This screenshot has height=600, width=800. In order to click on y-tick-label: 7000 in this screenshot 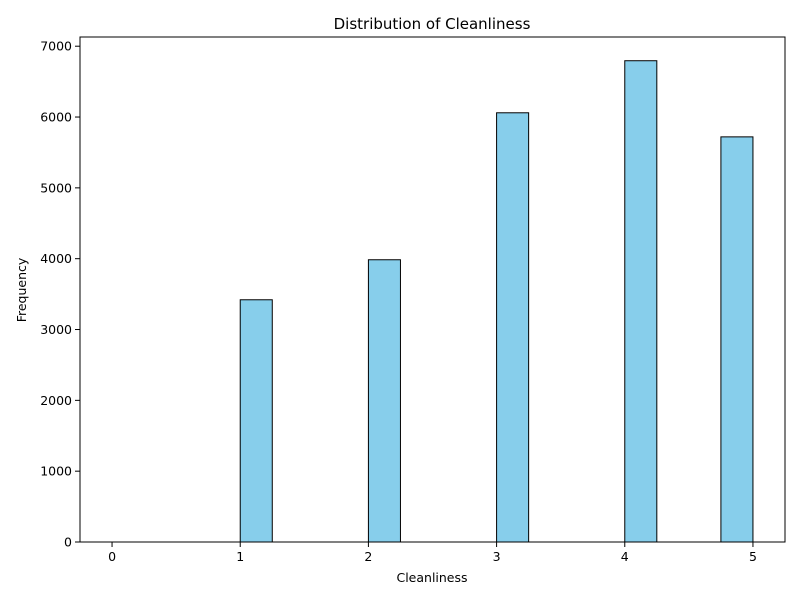, I will do `click(56, 46)`.